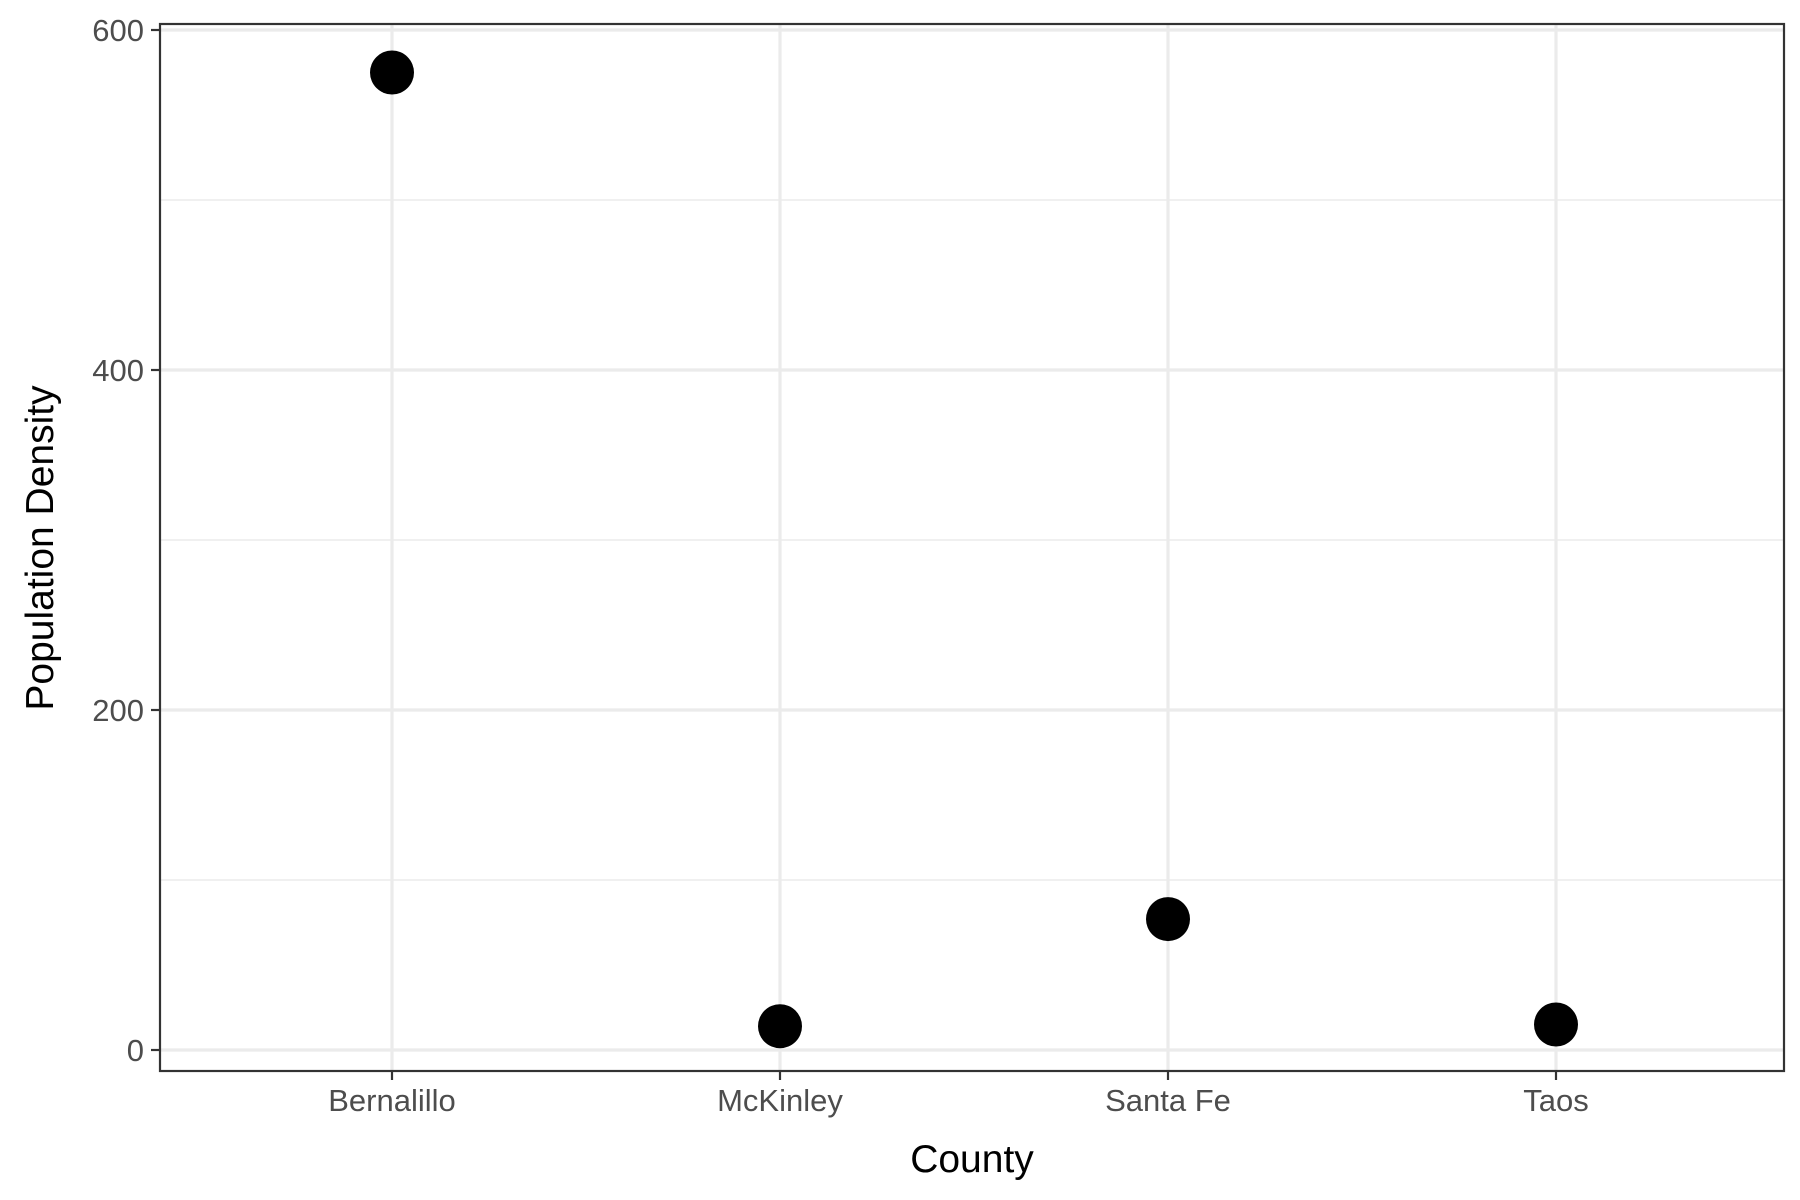  Describe the element at coordinates (392, 1100) in the screenshot. I see `x-tick-label: Bernalillo` at that location.